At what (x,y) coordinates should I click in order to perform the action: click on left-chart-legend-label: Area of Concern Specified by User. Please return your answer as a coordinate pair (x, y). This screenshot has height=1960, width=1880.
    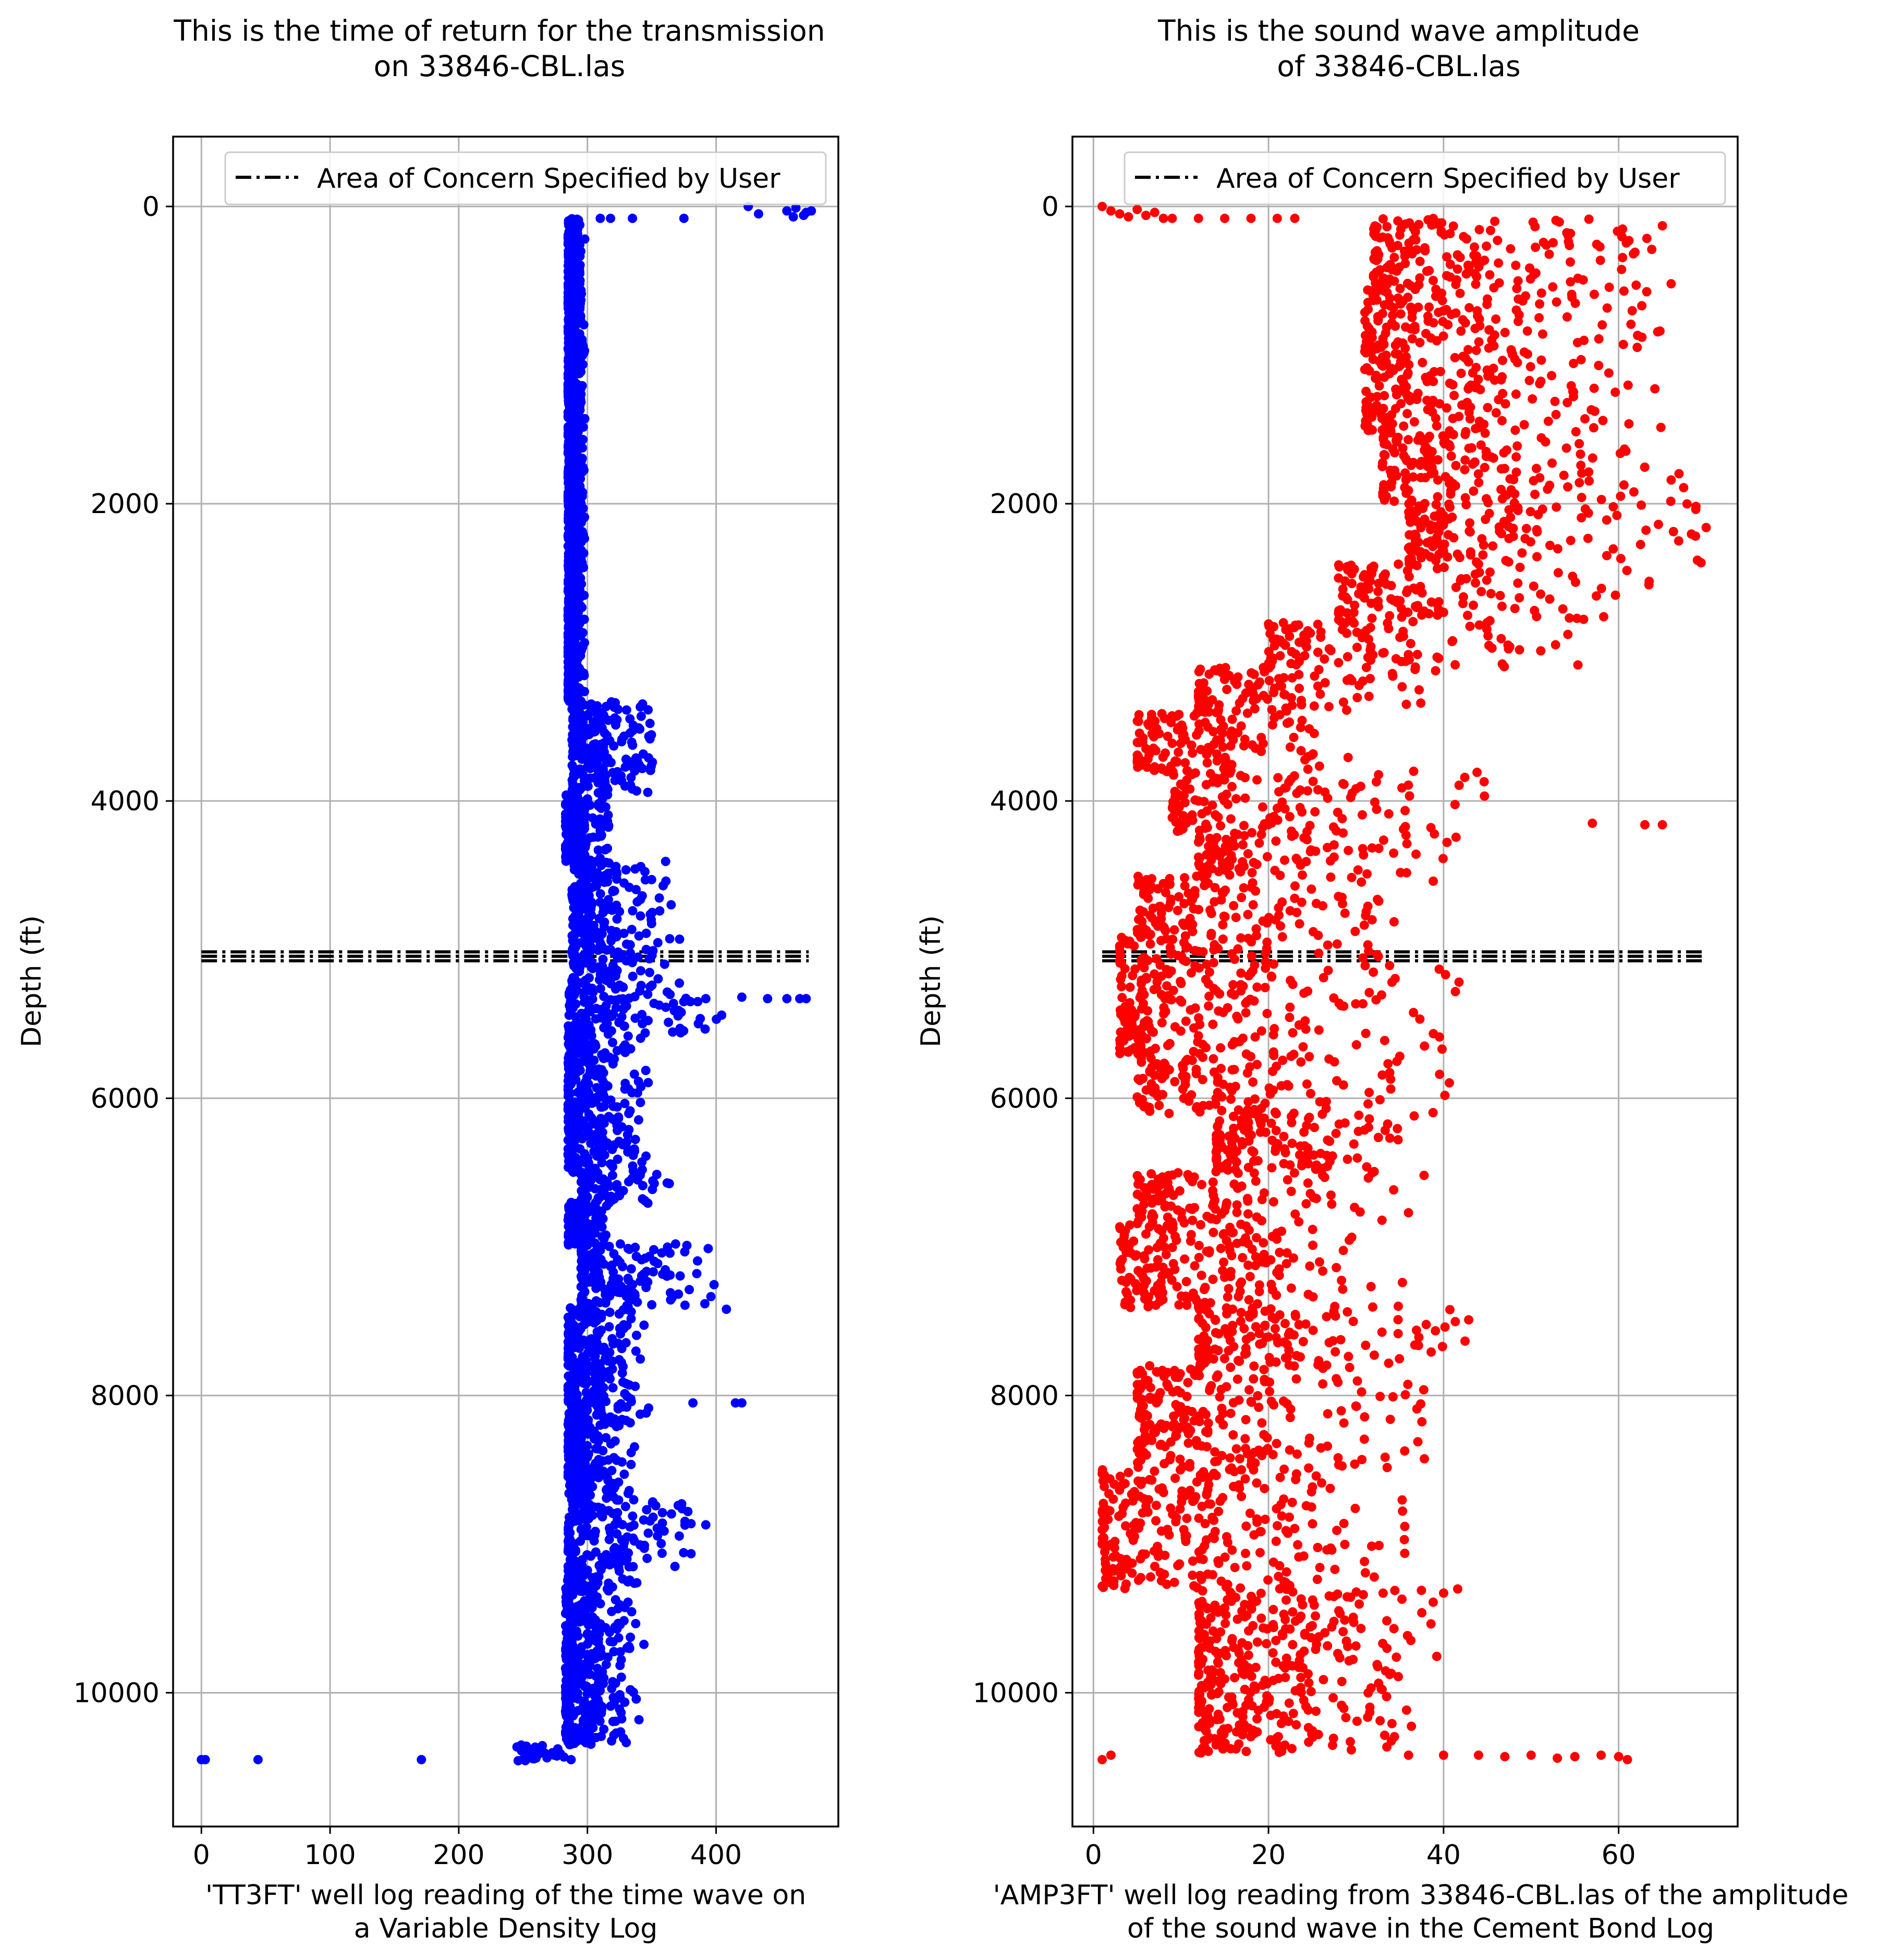
    Looking at the image, I should click on (548, 179).